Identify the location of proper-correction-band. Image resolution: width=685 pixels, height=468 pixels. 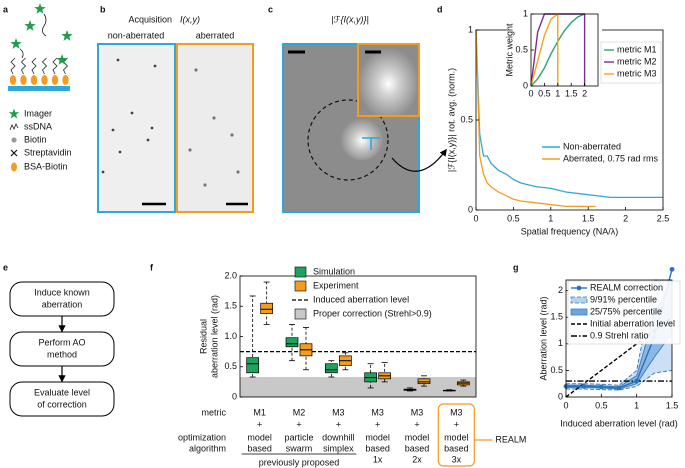
(358, 387).